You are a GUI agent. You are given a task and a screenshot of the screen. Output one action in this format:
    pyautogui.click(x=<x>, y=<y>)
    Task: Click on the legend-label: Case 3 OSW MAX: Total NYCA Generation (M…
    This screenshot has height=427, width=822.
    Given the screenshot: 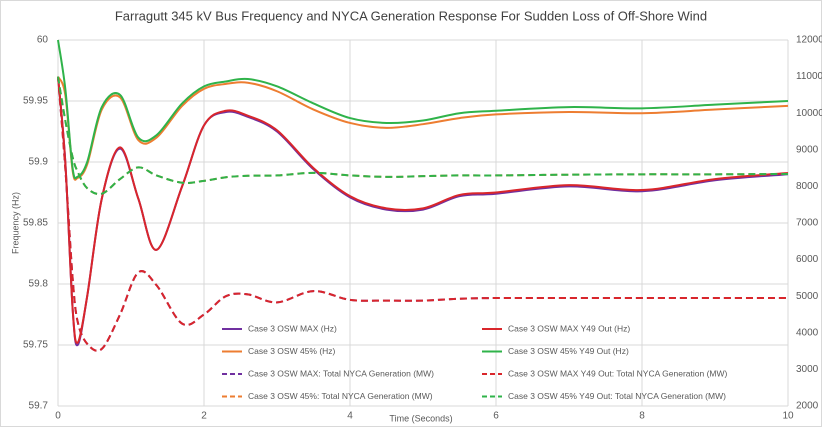 What is the action you would take?
    pyautogui.click(x=341, y=373)
    